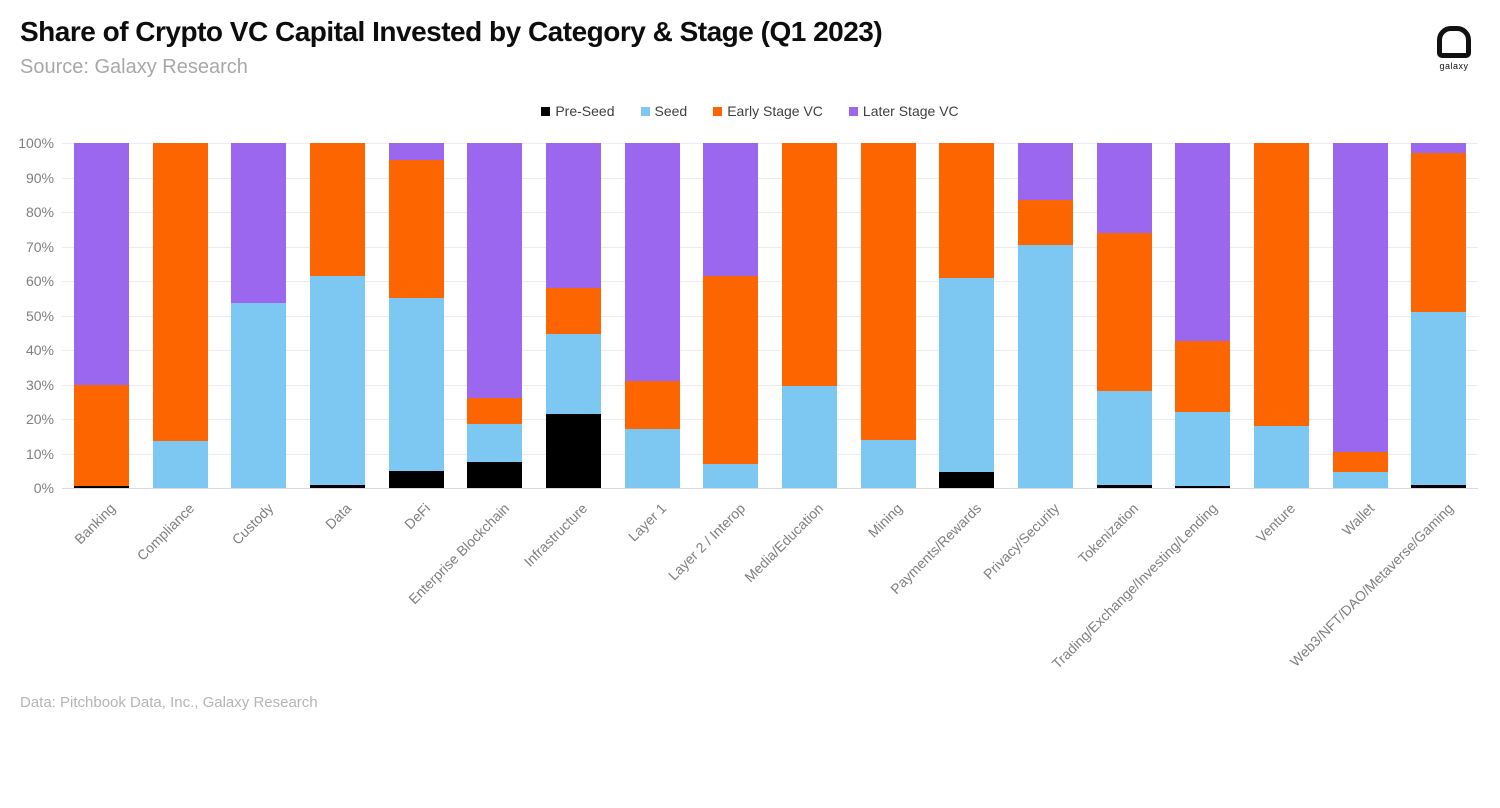 This screenshot has width=1500, height=808. Describe the element at coordinates (1276, 523) in the screenshot. I see `x-axis-label-venture: Venture` at that location.